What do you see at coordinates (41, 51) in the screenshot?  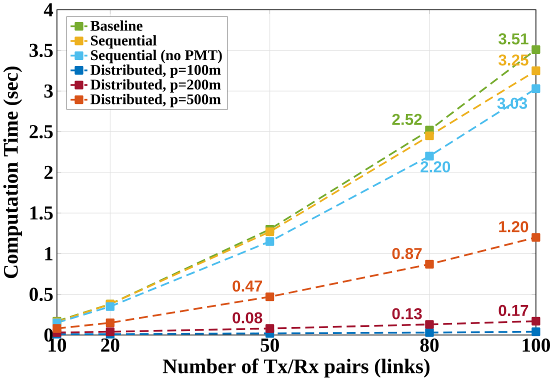 I see `y-tick-label: 3.5` at bounding box center [41, 51].